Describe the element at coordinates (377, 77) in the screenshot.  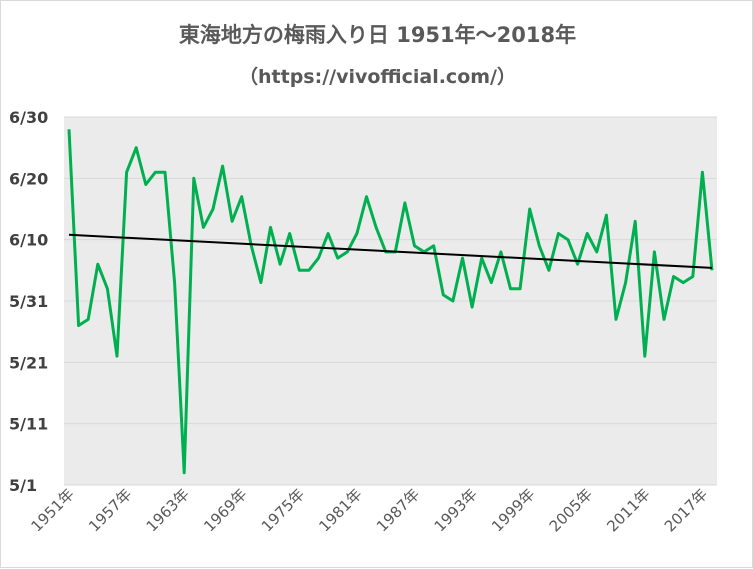
I see `chart-subtitle: （https://vivofficial.com/）` at that location.